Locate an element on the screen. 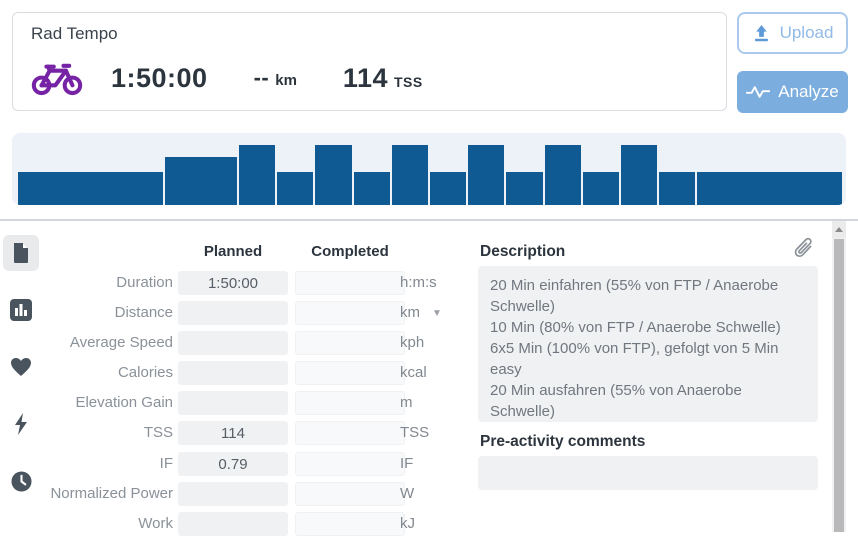 Image resolution: width=858 pixels, height=536 pixels. row-unit: W is located at coordinates (407, 493).